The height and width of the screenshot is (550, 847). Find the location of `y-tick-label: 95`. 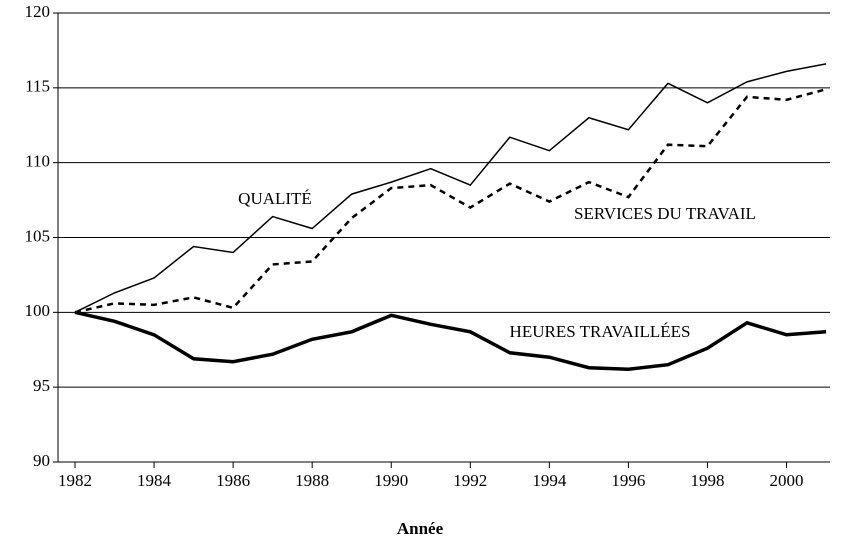

y-tick-label: 95 is located at coordinates (41, 385).